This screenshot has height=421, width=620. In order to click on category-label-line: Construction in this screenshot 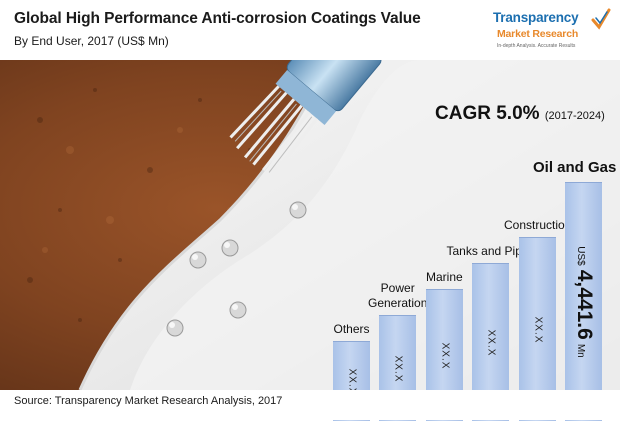, I will do `click(538, 225)`.